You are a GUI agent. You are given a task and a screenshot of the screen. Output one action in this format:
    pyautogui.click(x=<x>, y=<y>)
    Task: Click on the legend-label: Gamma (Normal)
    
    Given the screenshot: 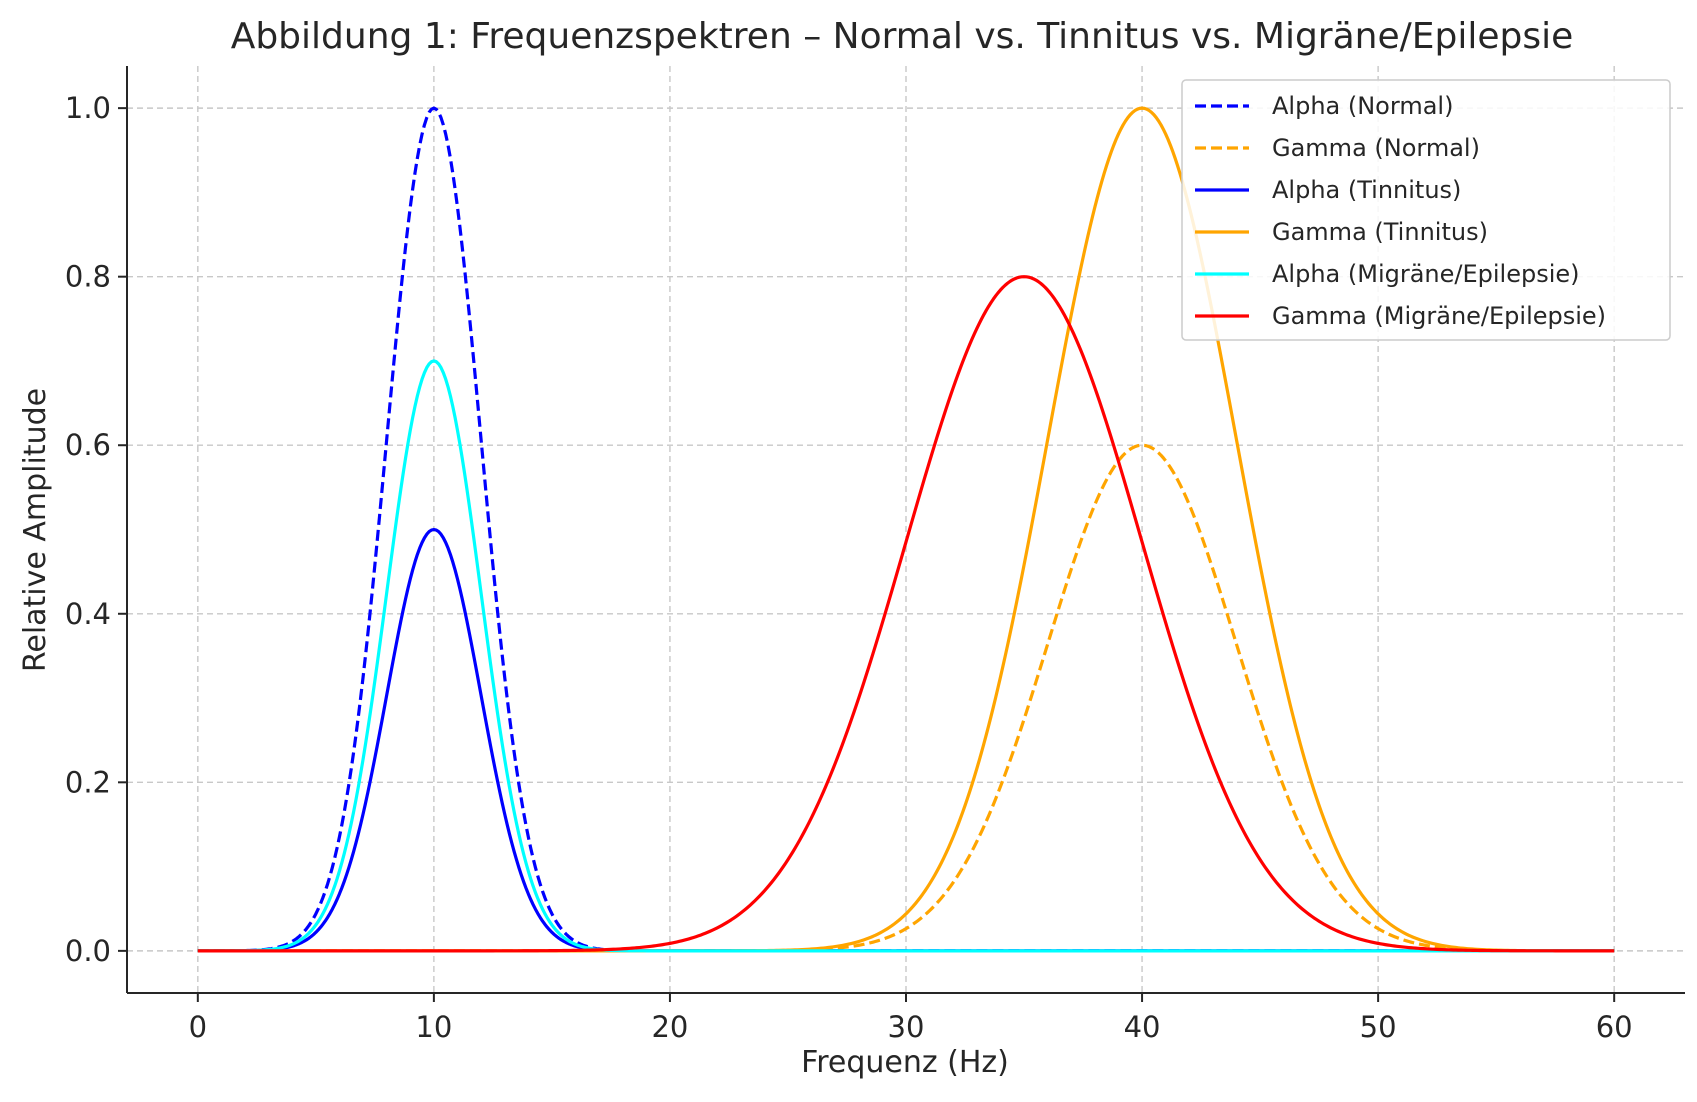 What is the action you would take?
    pyautogui.click(x=1376, y=148)
    